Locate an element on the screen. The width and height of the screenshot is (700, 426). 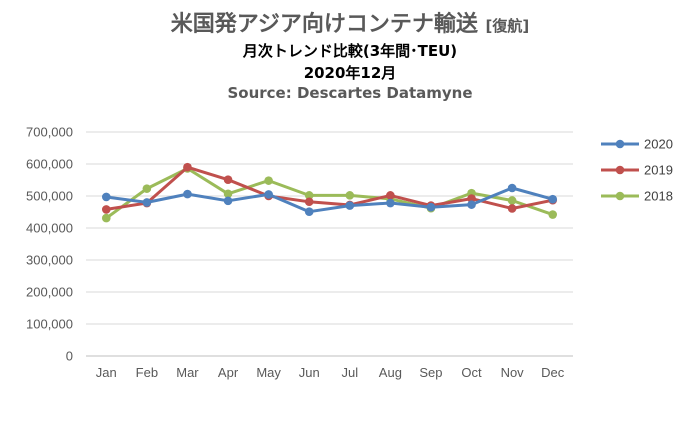
x-tick-label: May is located at coordinates (268, 372).